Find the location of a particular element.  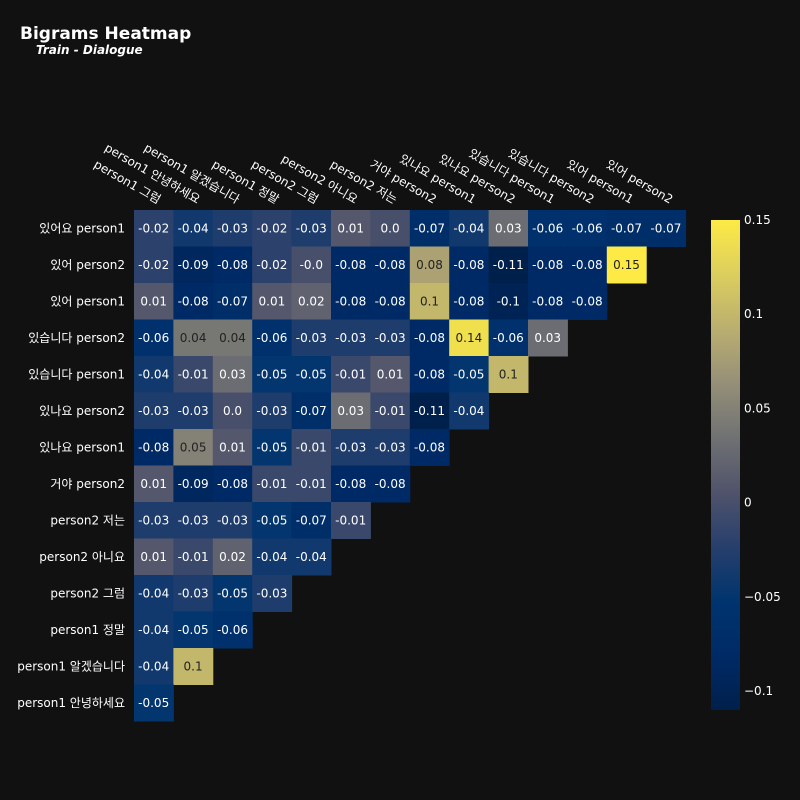

y-tick-label: person1 안녕하세요 is located at coordinates (71, 703).